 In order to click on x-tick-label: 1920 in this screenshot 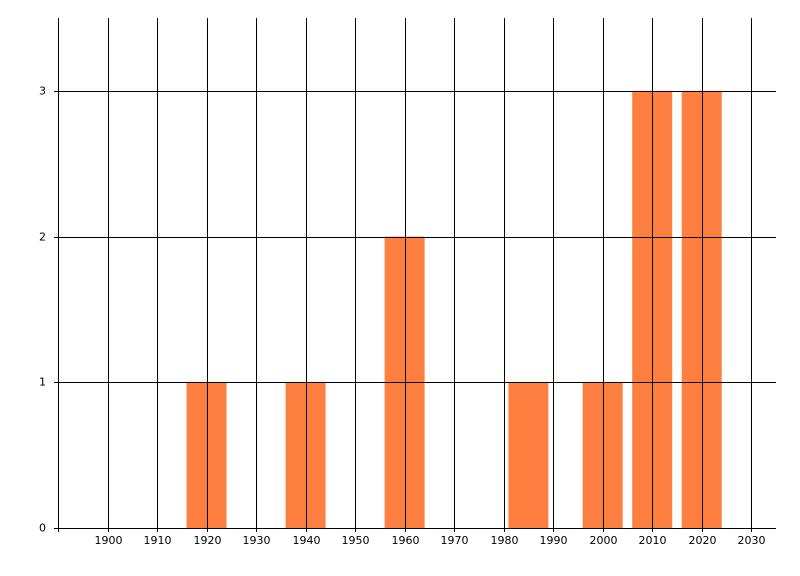, I will do `click(208, 540)`.